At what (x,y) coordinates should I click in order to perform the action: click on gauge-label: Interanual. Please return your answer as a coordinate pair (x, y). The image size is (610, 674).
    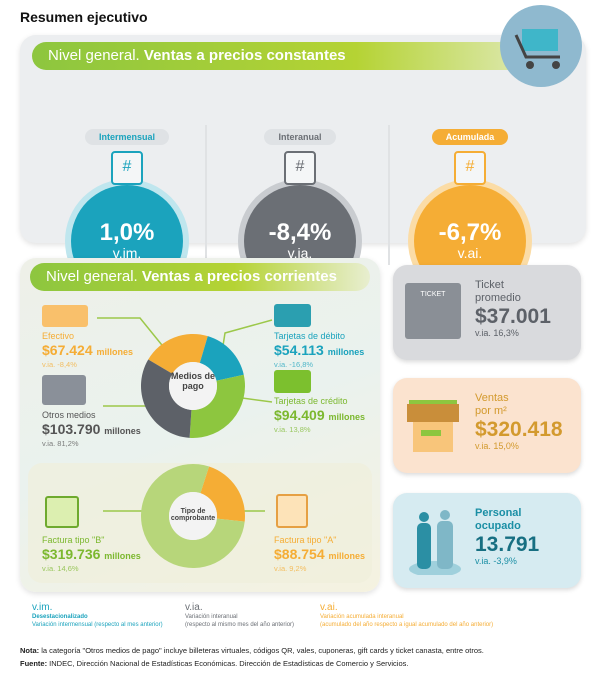
    Looking at the image, I should click on (300, 137).